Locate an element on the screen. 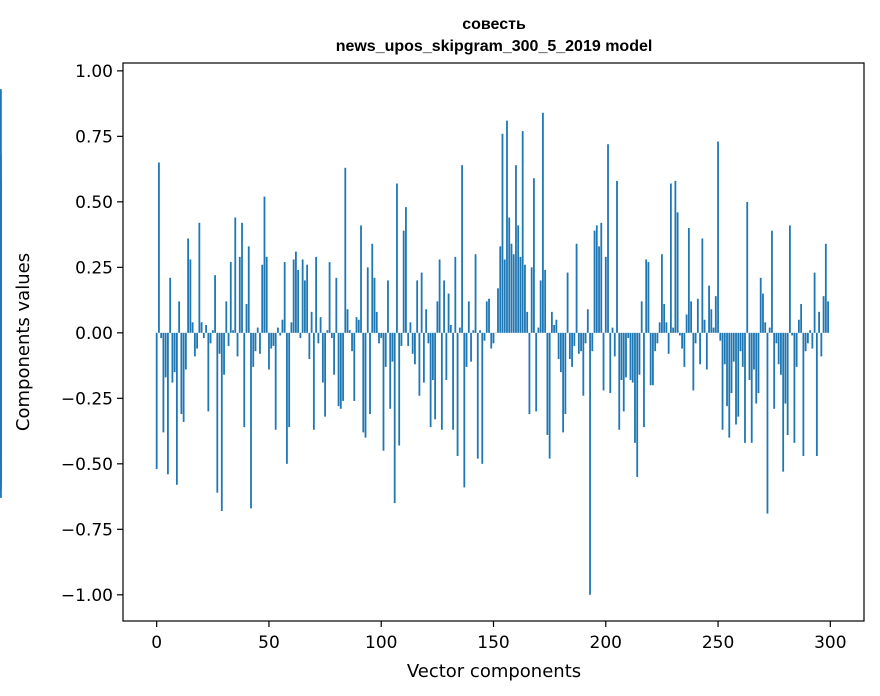  y-axis-label: Components values is located at coordinates (23, 342).